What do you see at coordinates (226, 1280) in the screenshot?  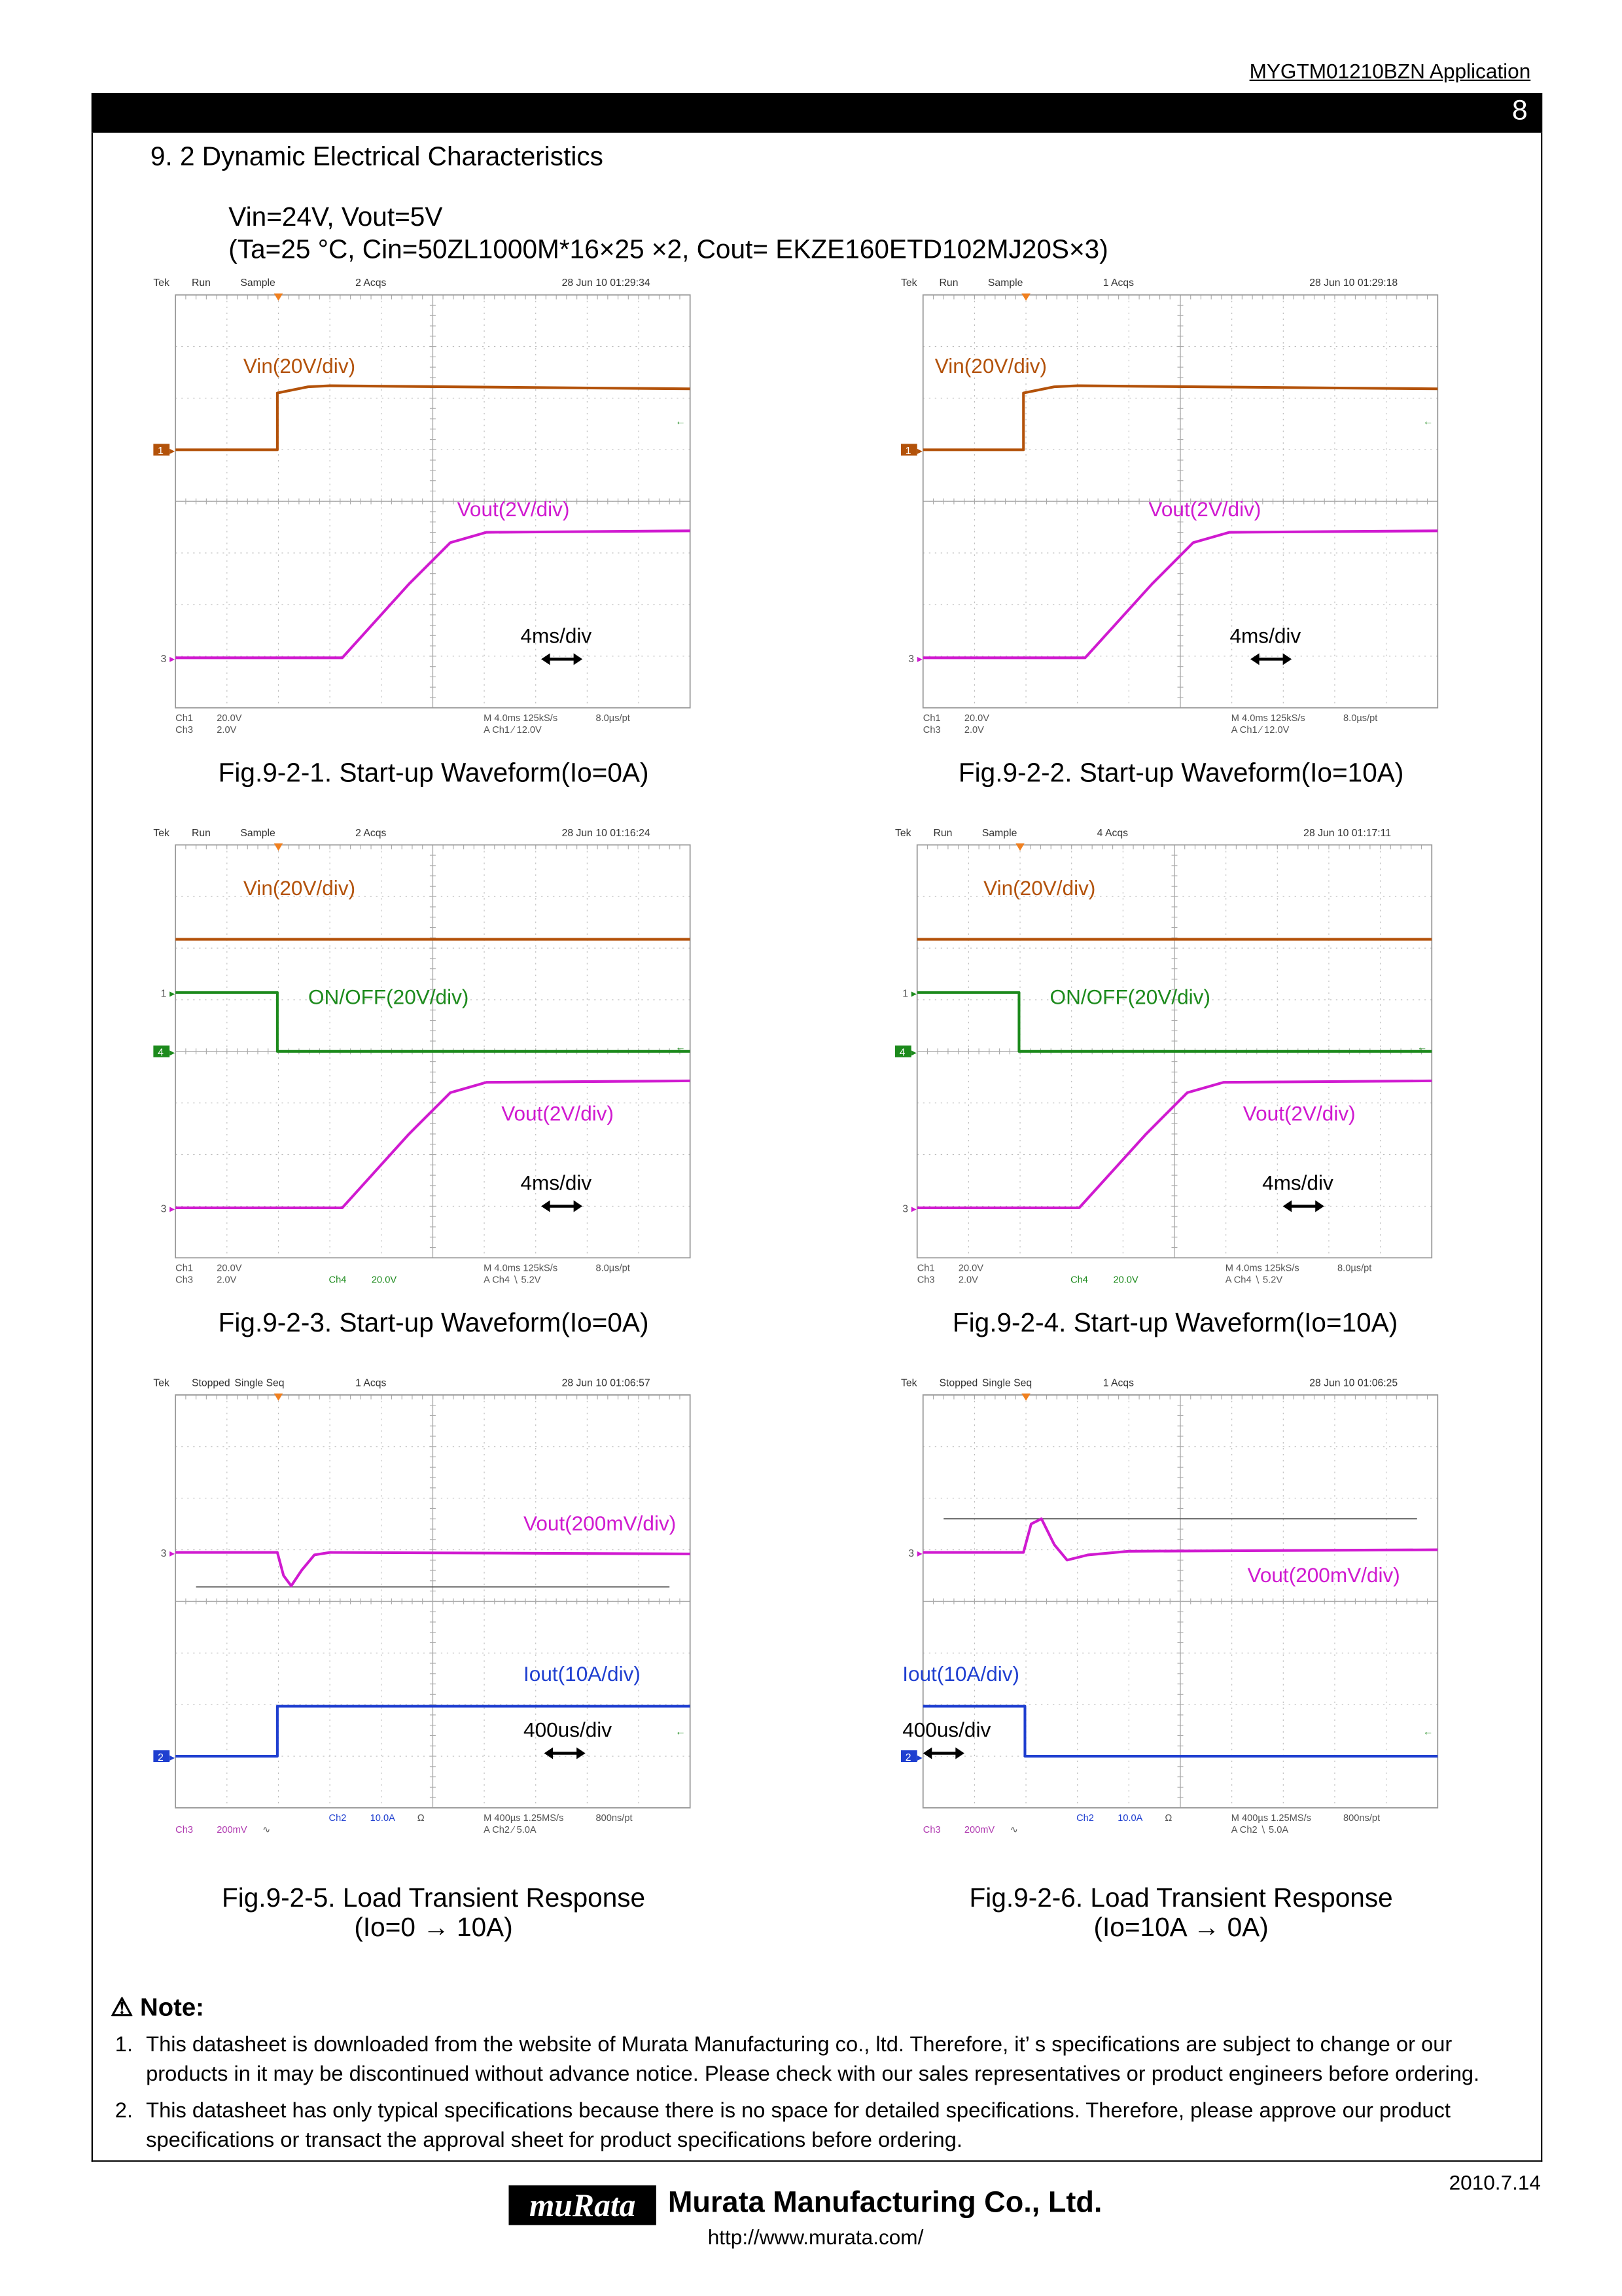 I see `scope-readout: 2.0V` at bounding box center [226, 1280].